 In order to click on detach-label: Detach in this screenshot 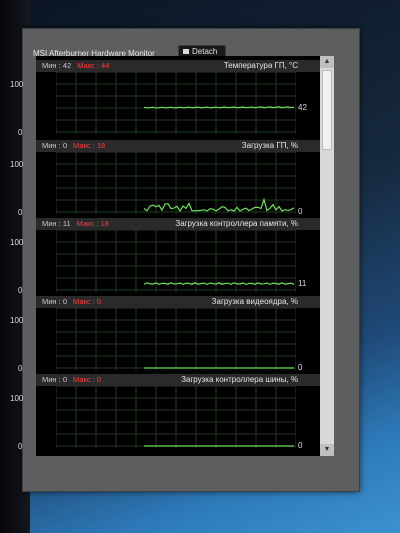, I will do `click(205, 51)`.